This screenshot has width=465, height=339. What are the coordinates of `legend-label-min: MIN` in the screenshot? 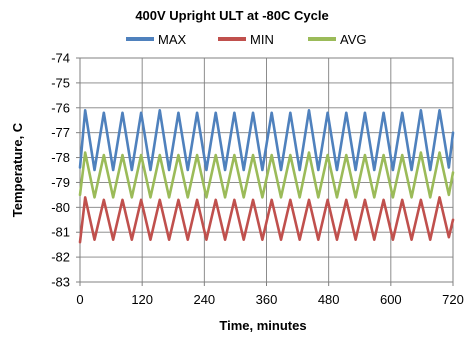 It's located at (262, 39).